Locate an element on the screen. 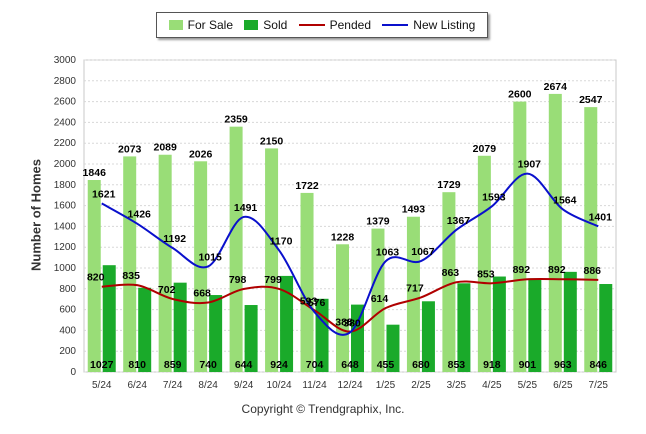 This screenshot has height=434, width=646. for-sale-data-label: 2674 is located at coordinates (556, 87).